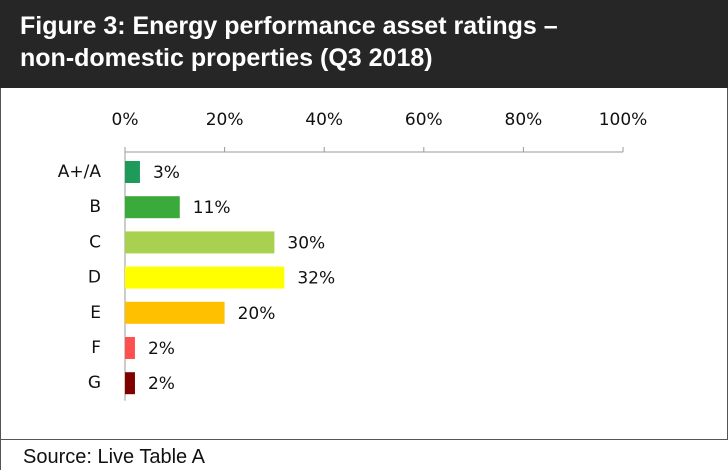 The image size is (728, 470). Describe the element at coordinates (225, 120) in the screenshot. I see `x-tick-label: 20%` at that location.